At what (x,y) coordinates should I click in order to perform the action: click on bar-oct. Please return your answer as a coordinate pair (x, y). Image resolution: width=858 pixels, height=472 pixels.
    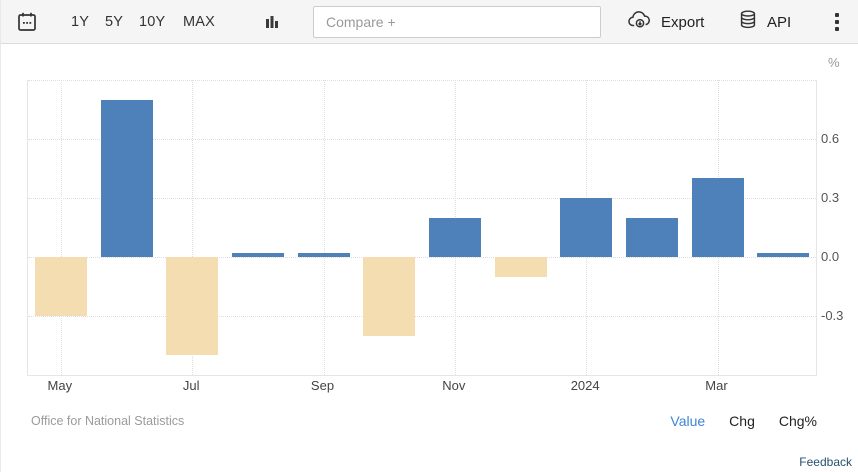
    Looking at the image, I should click on (389, 296).